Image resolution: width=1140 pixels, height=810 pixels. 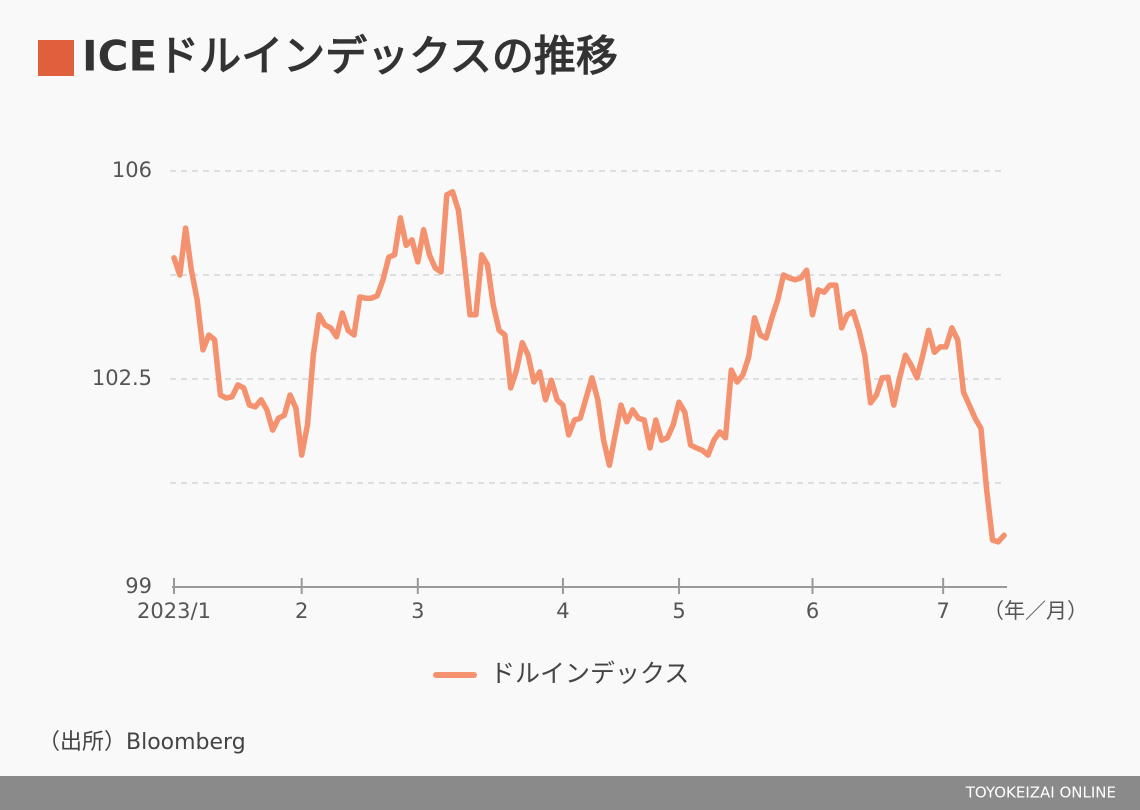 What do you see at coordinates (1040, 793) in the screenshot?
I see `footer: TOYOKEIZAI ONLINE` at bounding box center [1040, 793].